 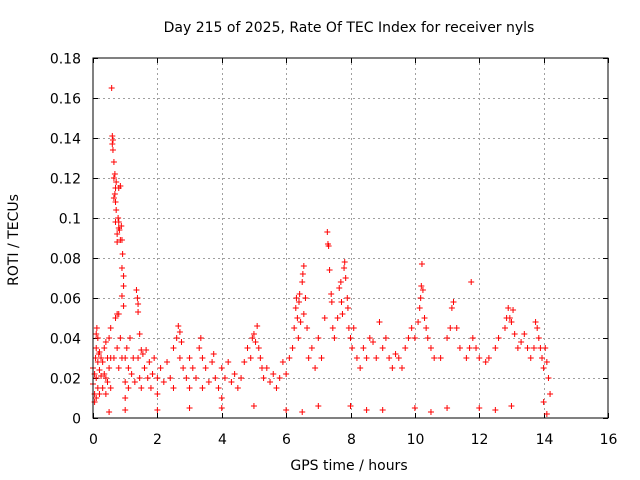 I want to click on y-tick-label: 0.12, so click(x=65, y=180).